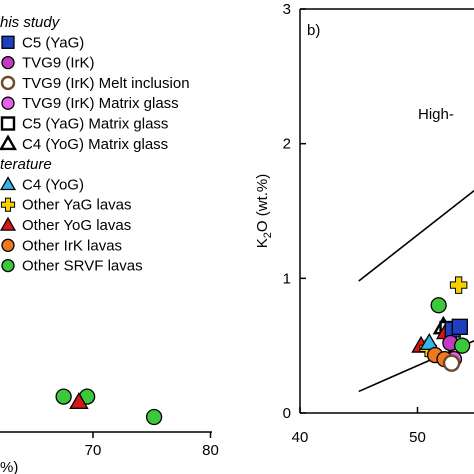 This screenshot has height=474, width=474. I want to click on legend-marker-c5-yag, so click(8, 42).